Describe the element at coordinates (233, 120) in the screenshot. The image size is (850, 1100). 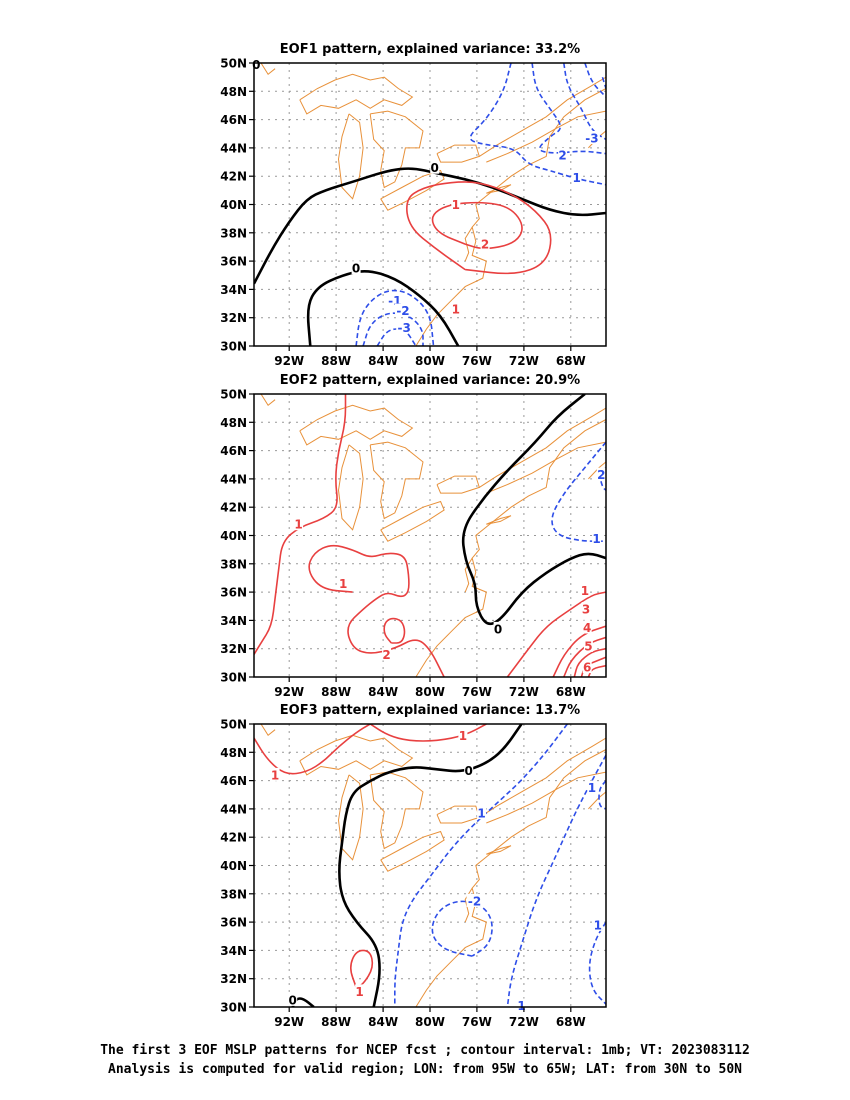
I see `lat-tick-label: 46N` at that location.